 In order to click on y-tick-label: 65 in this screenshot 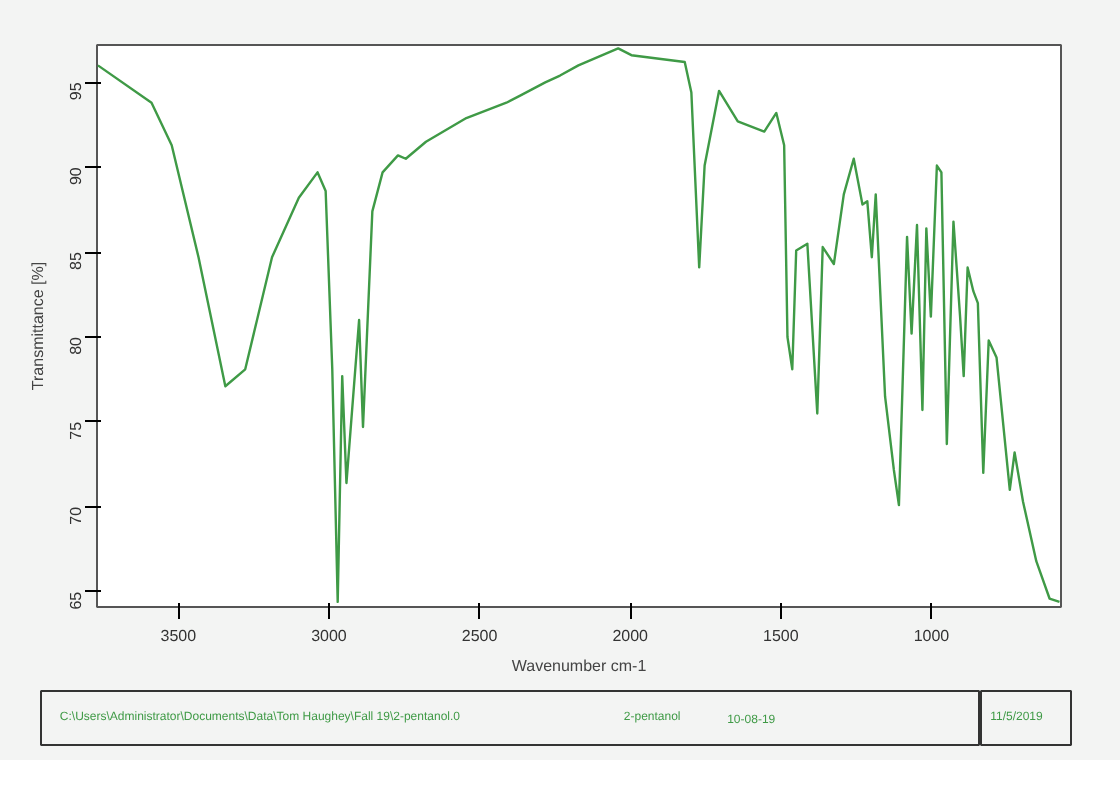, I will do `click(76, 600)`.